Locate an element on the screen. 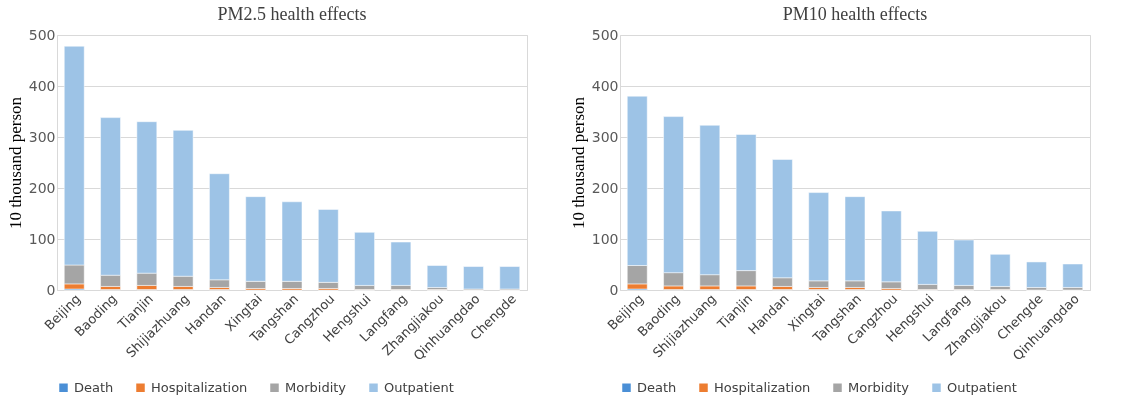 This screenshot has width=1140, height=412. chart-title: PM2.5 health effects is located at coordinates (292, 14).